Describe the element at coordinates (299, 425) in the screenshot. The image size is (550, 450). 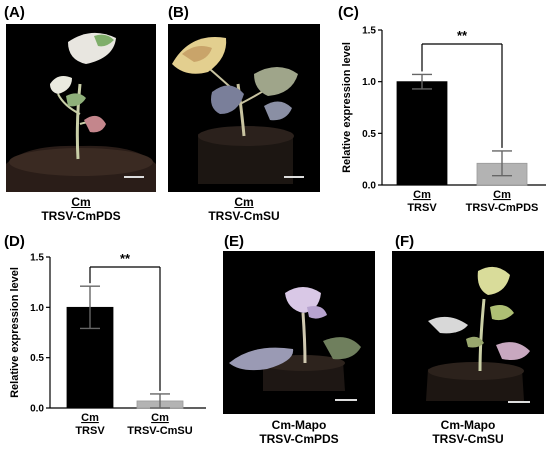
I see `caption-e-top: Cm-Mapo` at that location.